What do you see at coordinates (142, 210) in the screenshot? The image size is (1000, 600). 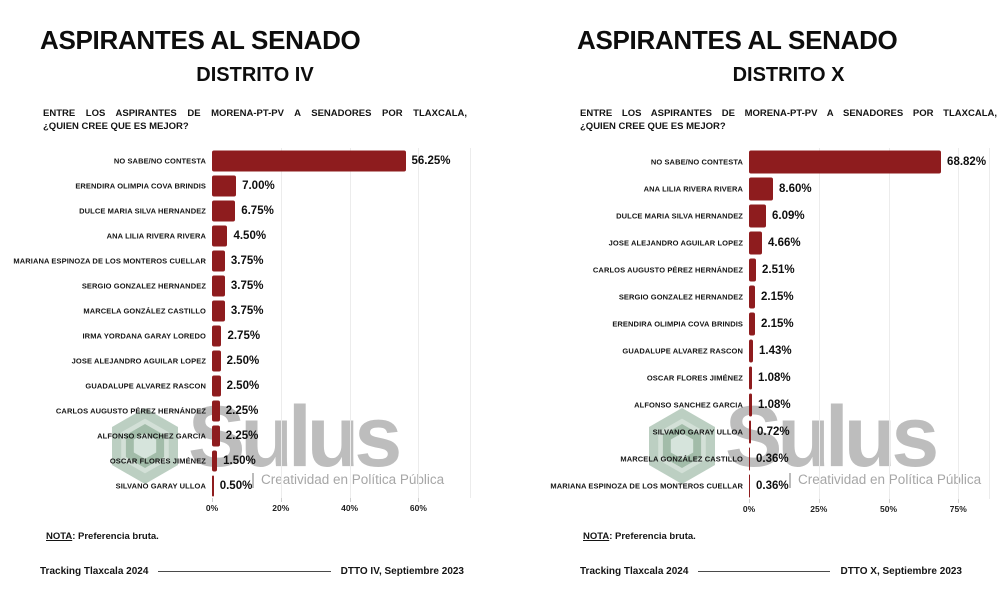 I see `bar-label: DULCE MARIA SILVA HERNANDEZ` at bounding box center [142, 210].